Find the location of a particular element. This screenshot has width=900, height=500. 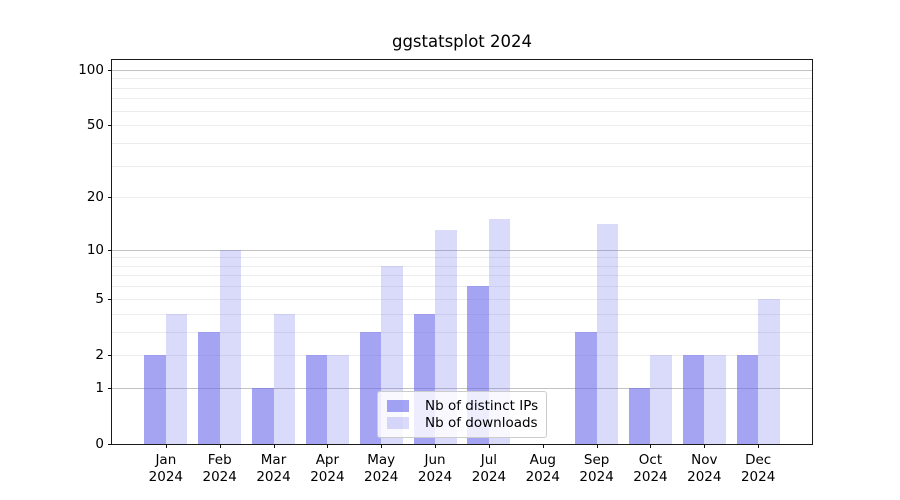

bar-distinct-ips-sep is located at coordinates (586, 387).